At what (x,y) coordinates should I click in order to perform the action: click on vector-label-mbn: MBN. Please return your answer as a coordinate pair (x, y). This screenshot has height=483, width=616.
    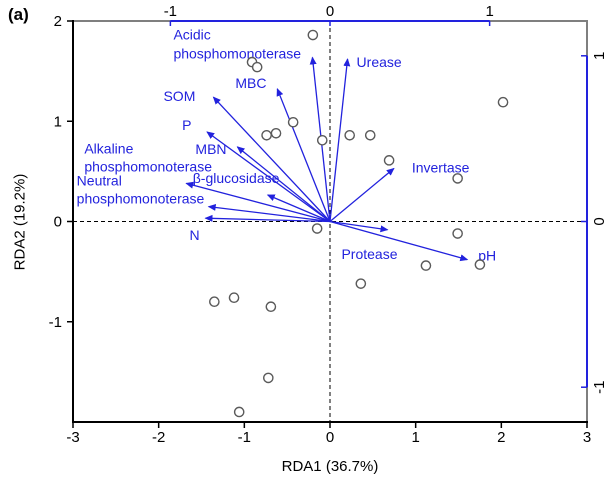
    Looking at the image, I should click on (210, 149).